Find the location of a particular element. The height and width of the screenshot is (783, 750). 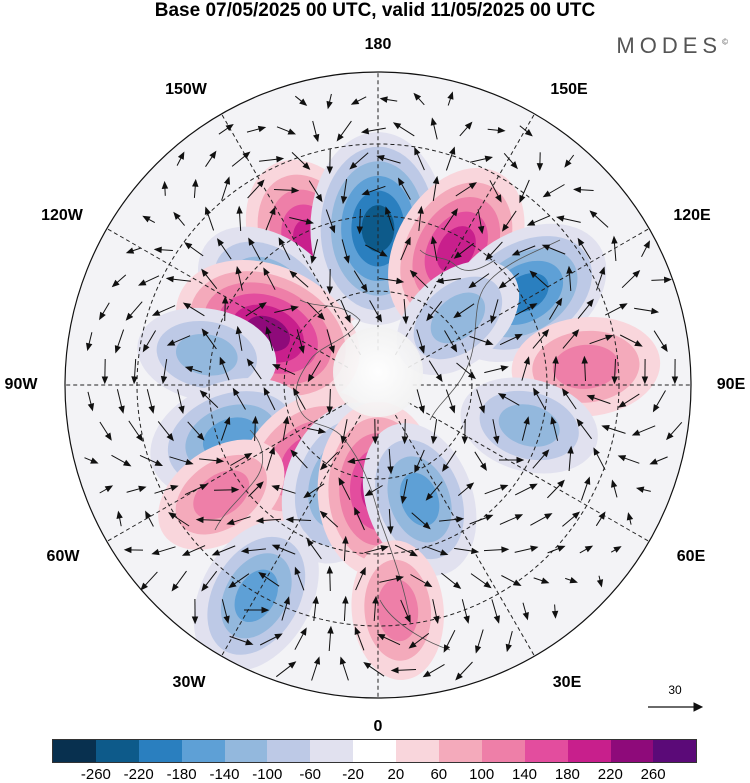

pole-cap is located at coordinates (378, 372).